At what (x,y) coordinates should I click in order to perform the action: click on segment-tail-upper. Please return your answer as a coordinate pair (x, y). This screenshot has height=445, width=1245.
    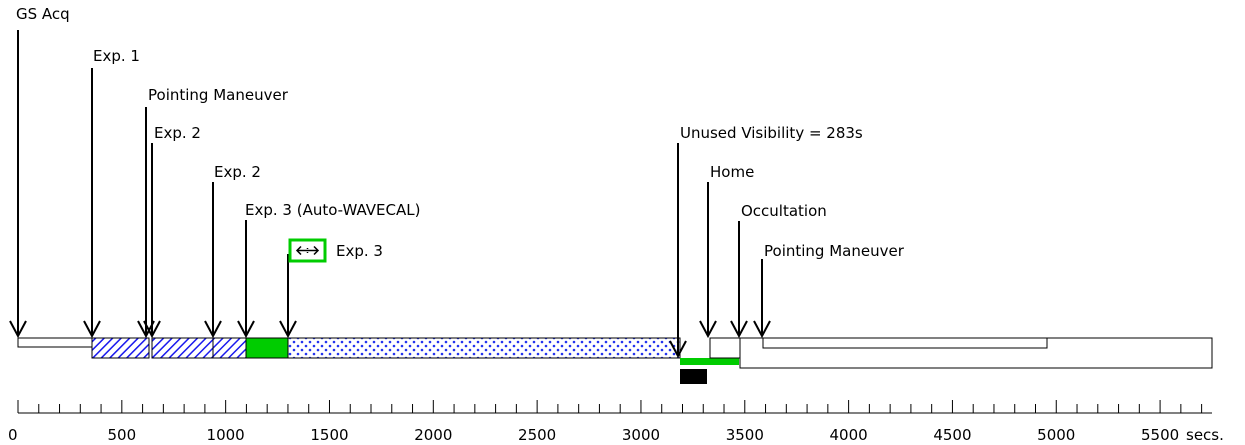
    Looking at the image, I should click on (905, 343).